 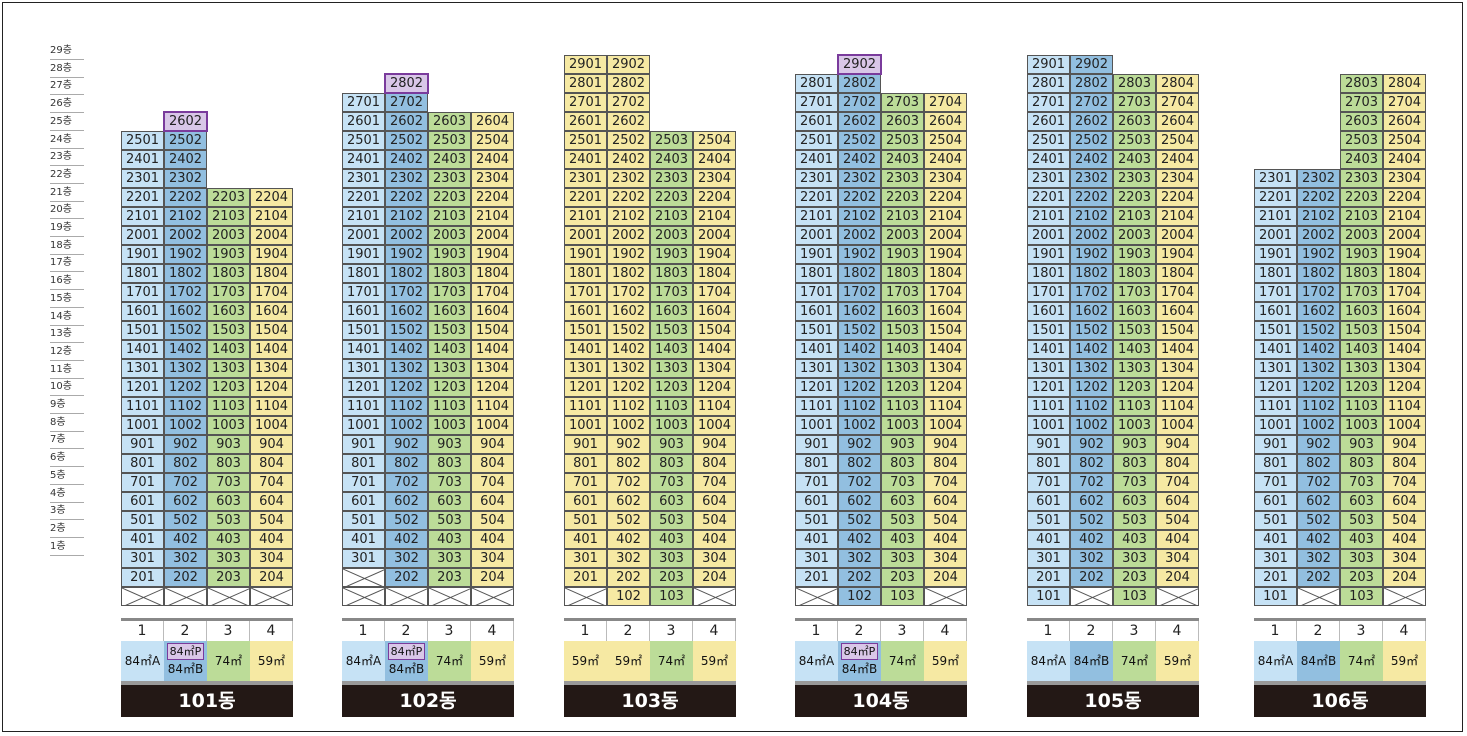 What do you see at coordinates (142, 140) in the screenshot?
I see `unit-cell: 2501` at bounding box center [142, 140].